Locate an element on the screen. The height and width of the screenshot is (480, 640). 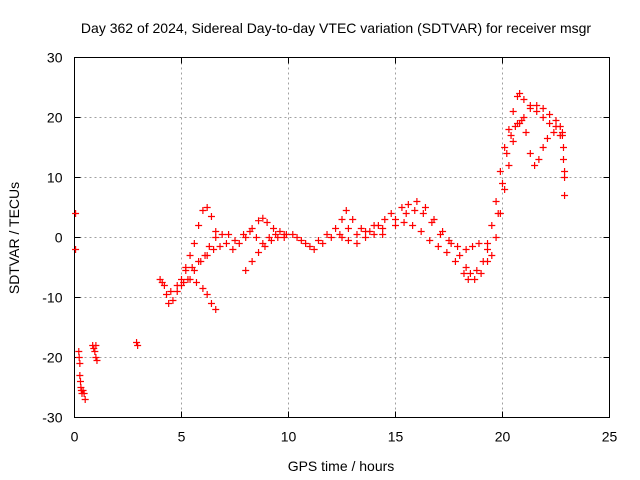
y-tick-label: -30 is located at coordinates (52, 418).